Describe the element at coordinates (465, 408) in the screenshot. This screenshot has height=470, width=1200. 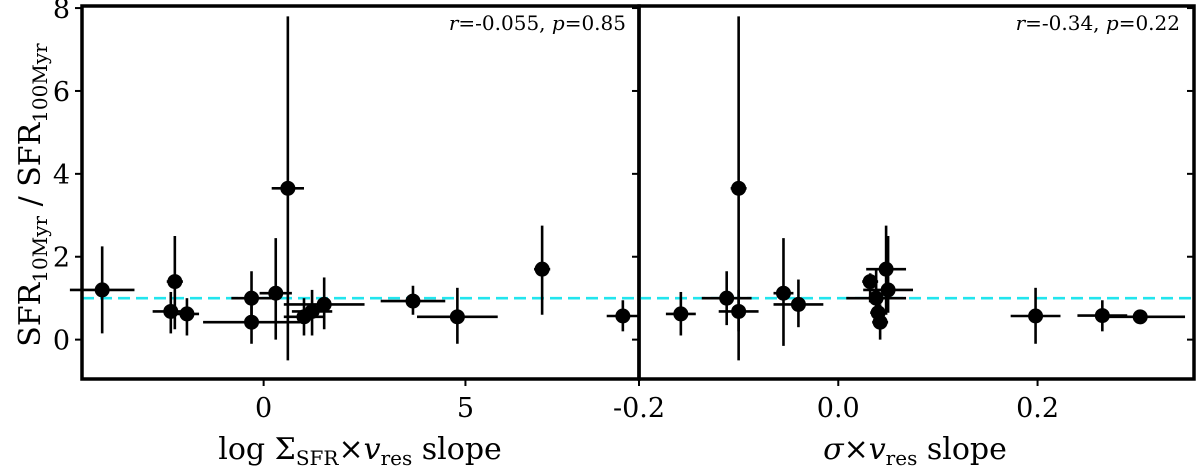
I see `x-tick-label: 5` at that location.